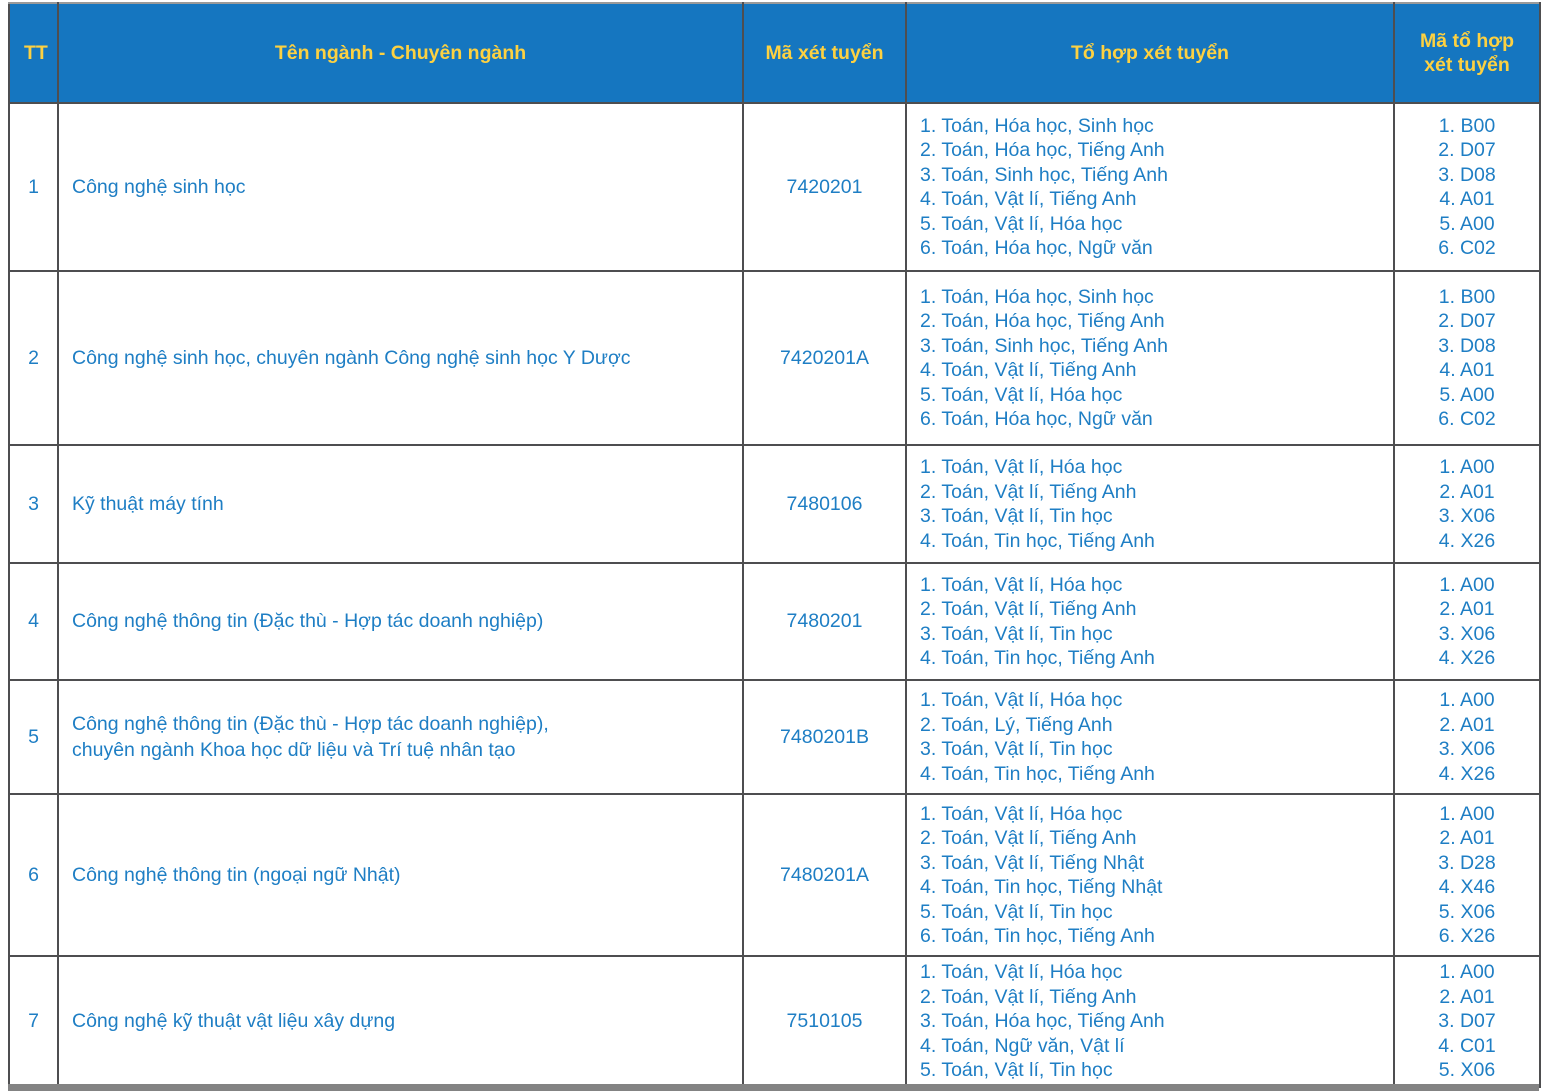  What do you see at coordinates (824, 53) in the screenshot?
I see `header-admission-code: Mã xét tuyển` at bounding box center [824, 53].